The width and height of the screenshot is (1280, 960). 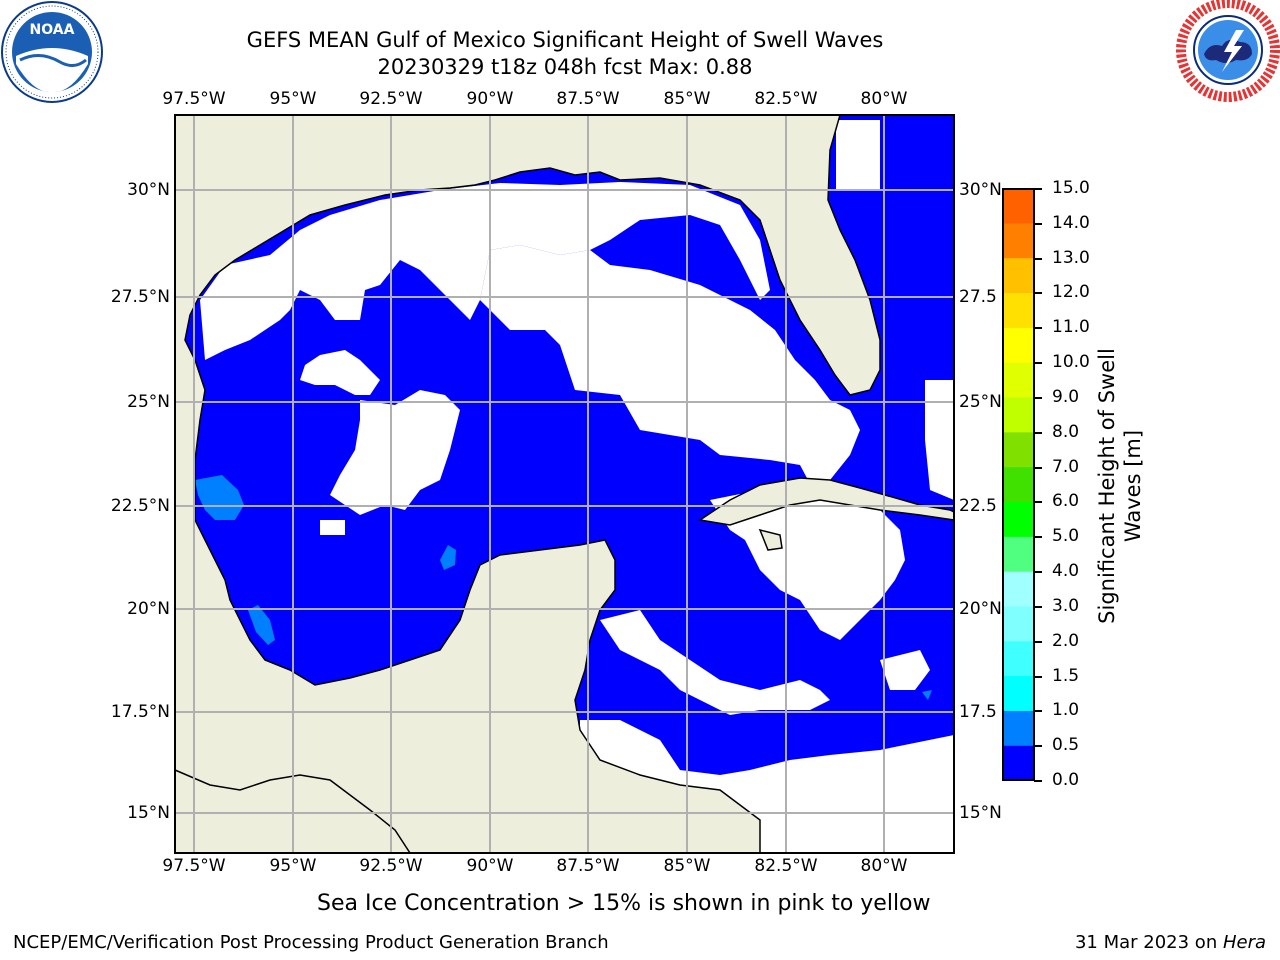 I want to click on lon-tick-bottom: 82.5°W, so click(x=786, y=866).